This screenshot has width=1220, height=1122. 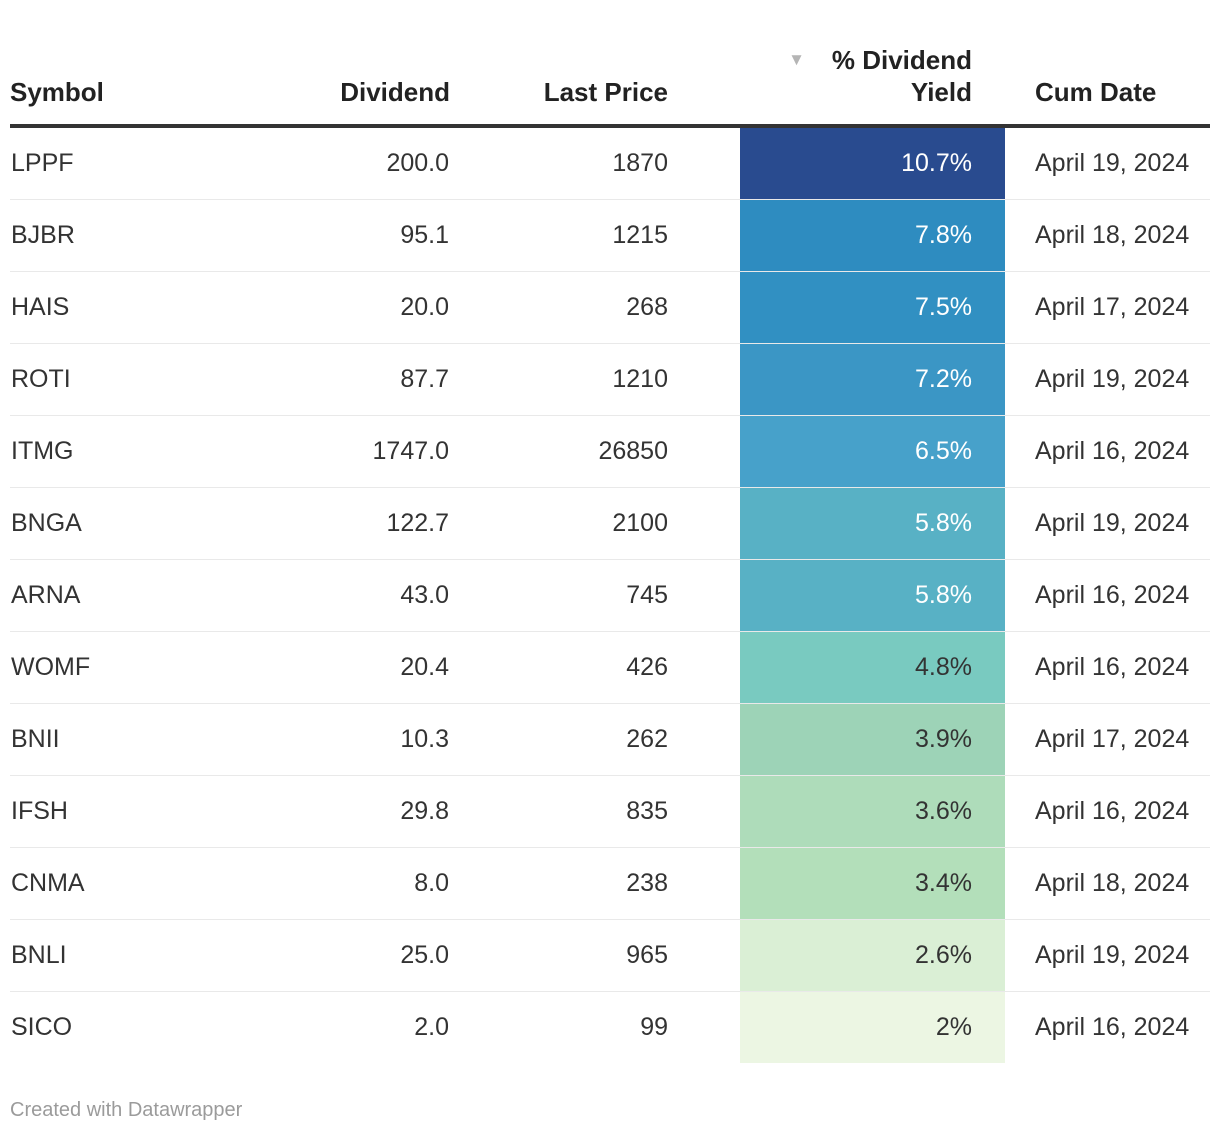 I want to click on symbol-cell: HAIS, so click(x=140, y=307).